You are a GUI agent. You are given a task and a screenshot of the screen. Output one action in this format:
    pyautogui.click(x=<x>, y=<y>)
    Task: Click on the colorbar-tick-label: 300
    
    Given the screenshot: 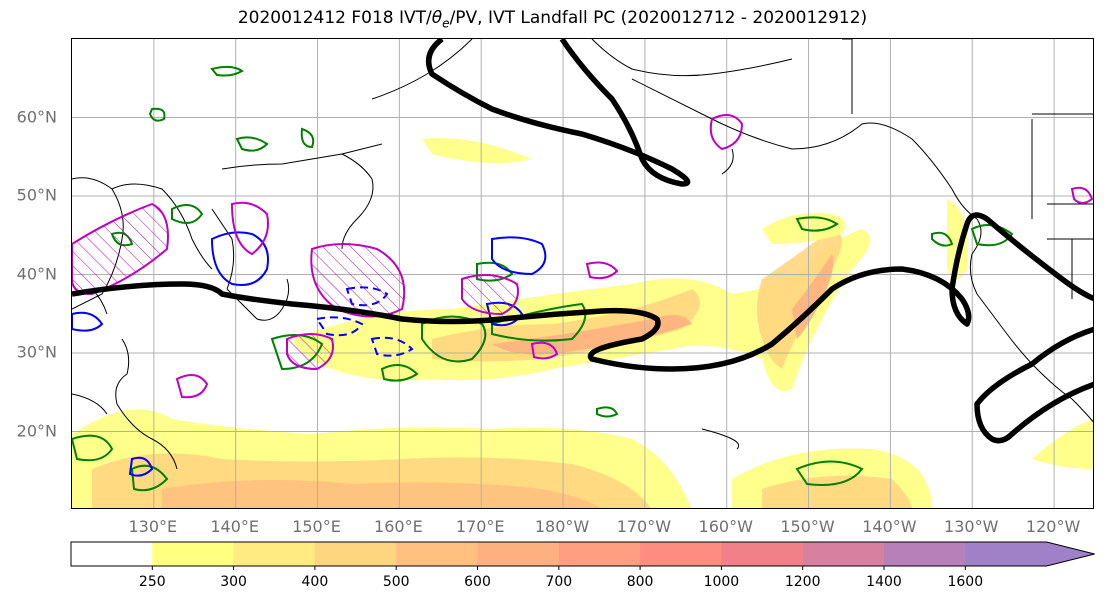 What is the action you would take?
    pyautogui.click(x=233, y=582)
    